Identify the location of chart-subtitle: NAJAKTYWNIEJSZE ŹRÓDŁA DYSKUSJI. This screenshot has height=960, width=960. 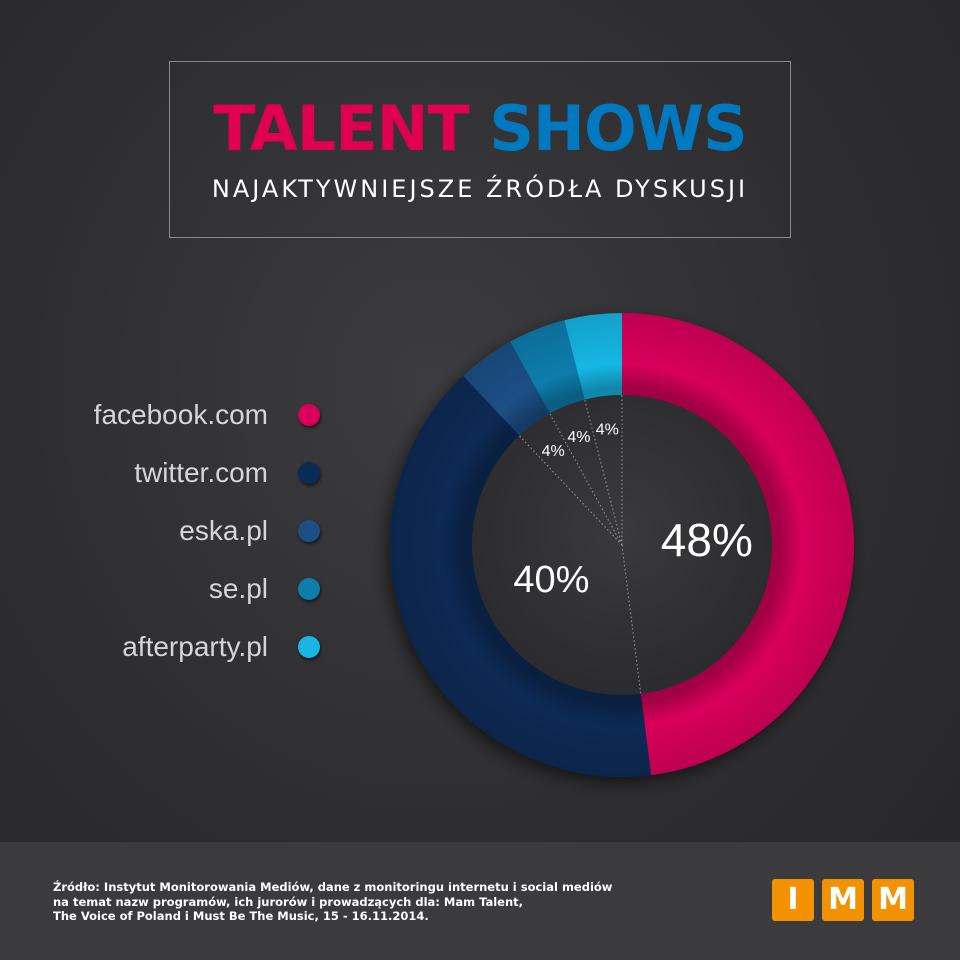
(480, 189).